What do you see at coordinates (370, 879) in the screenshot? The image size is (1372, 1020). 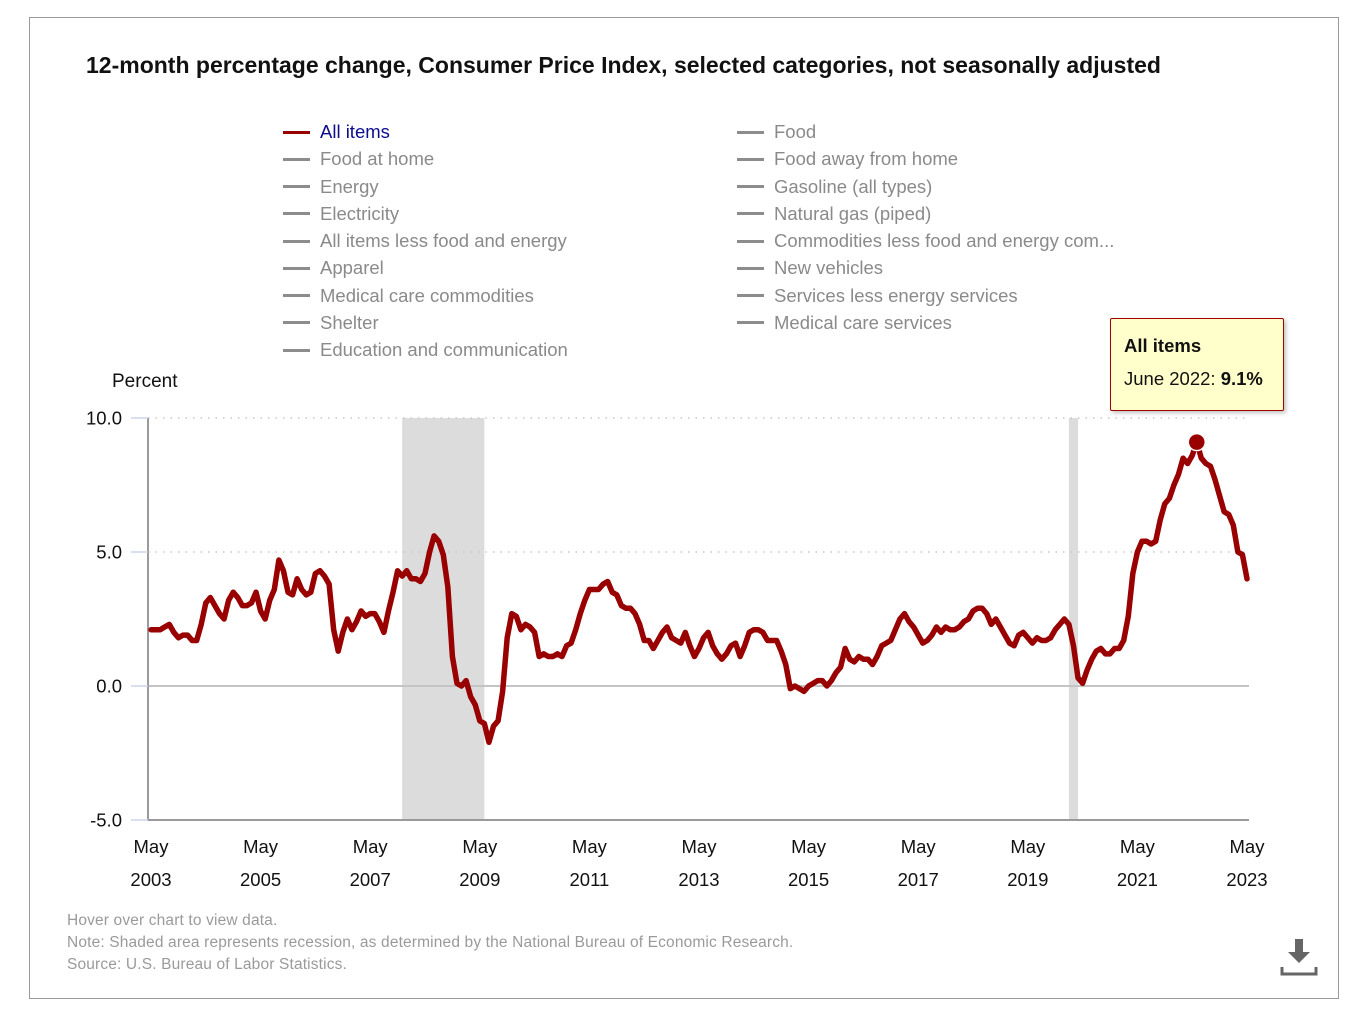 I see `x-tick-year-label: 2007` at bounding box center [370, 879].